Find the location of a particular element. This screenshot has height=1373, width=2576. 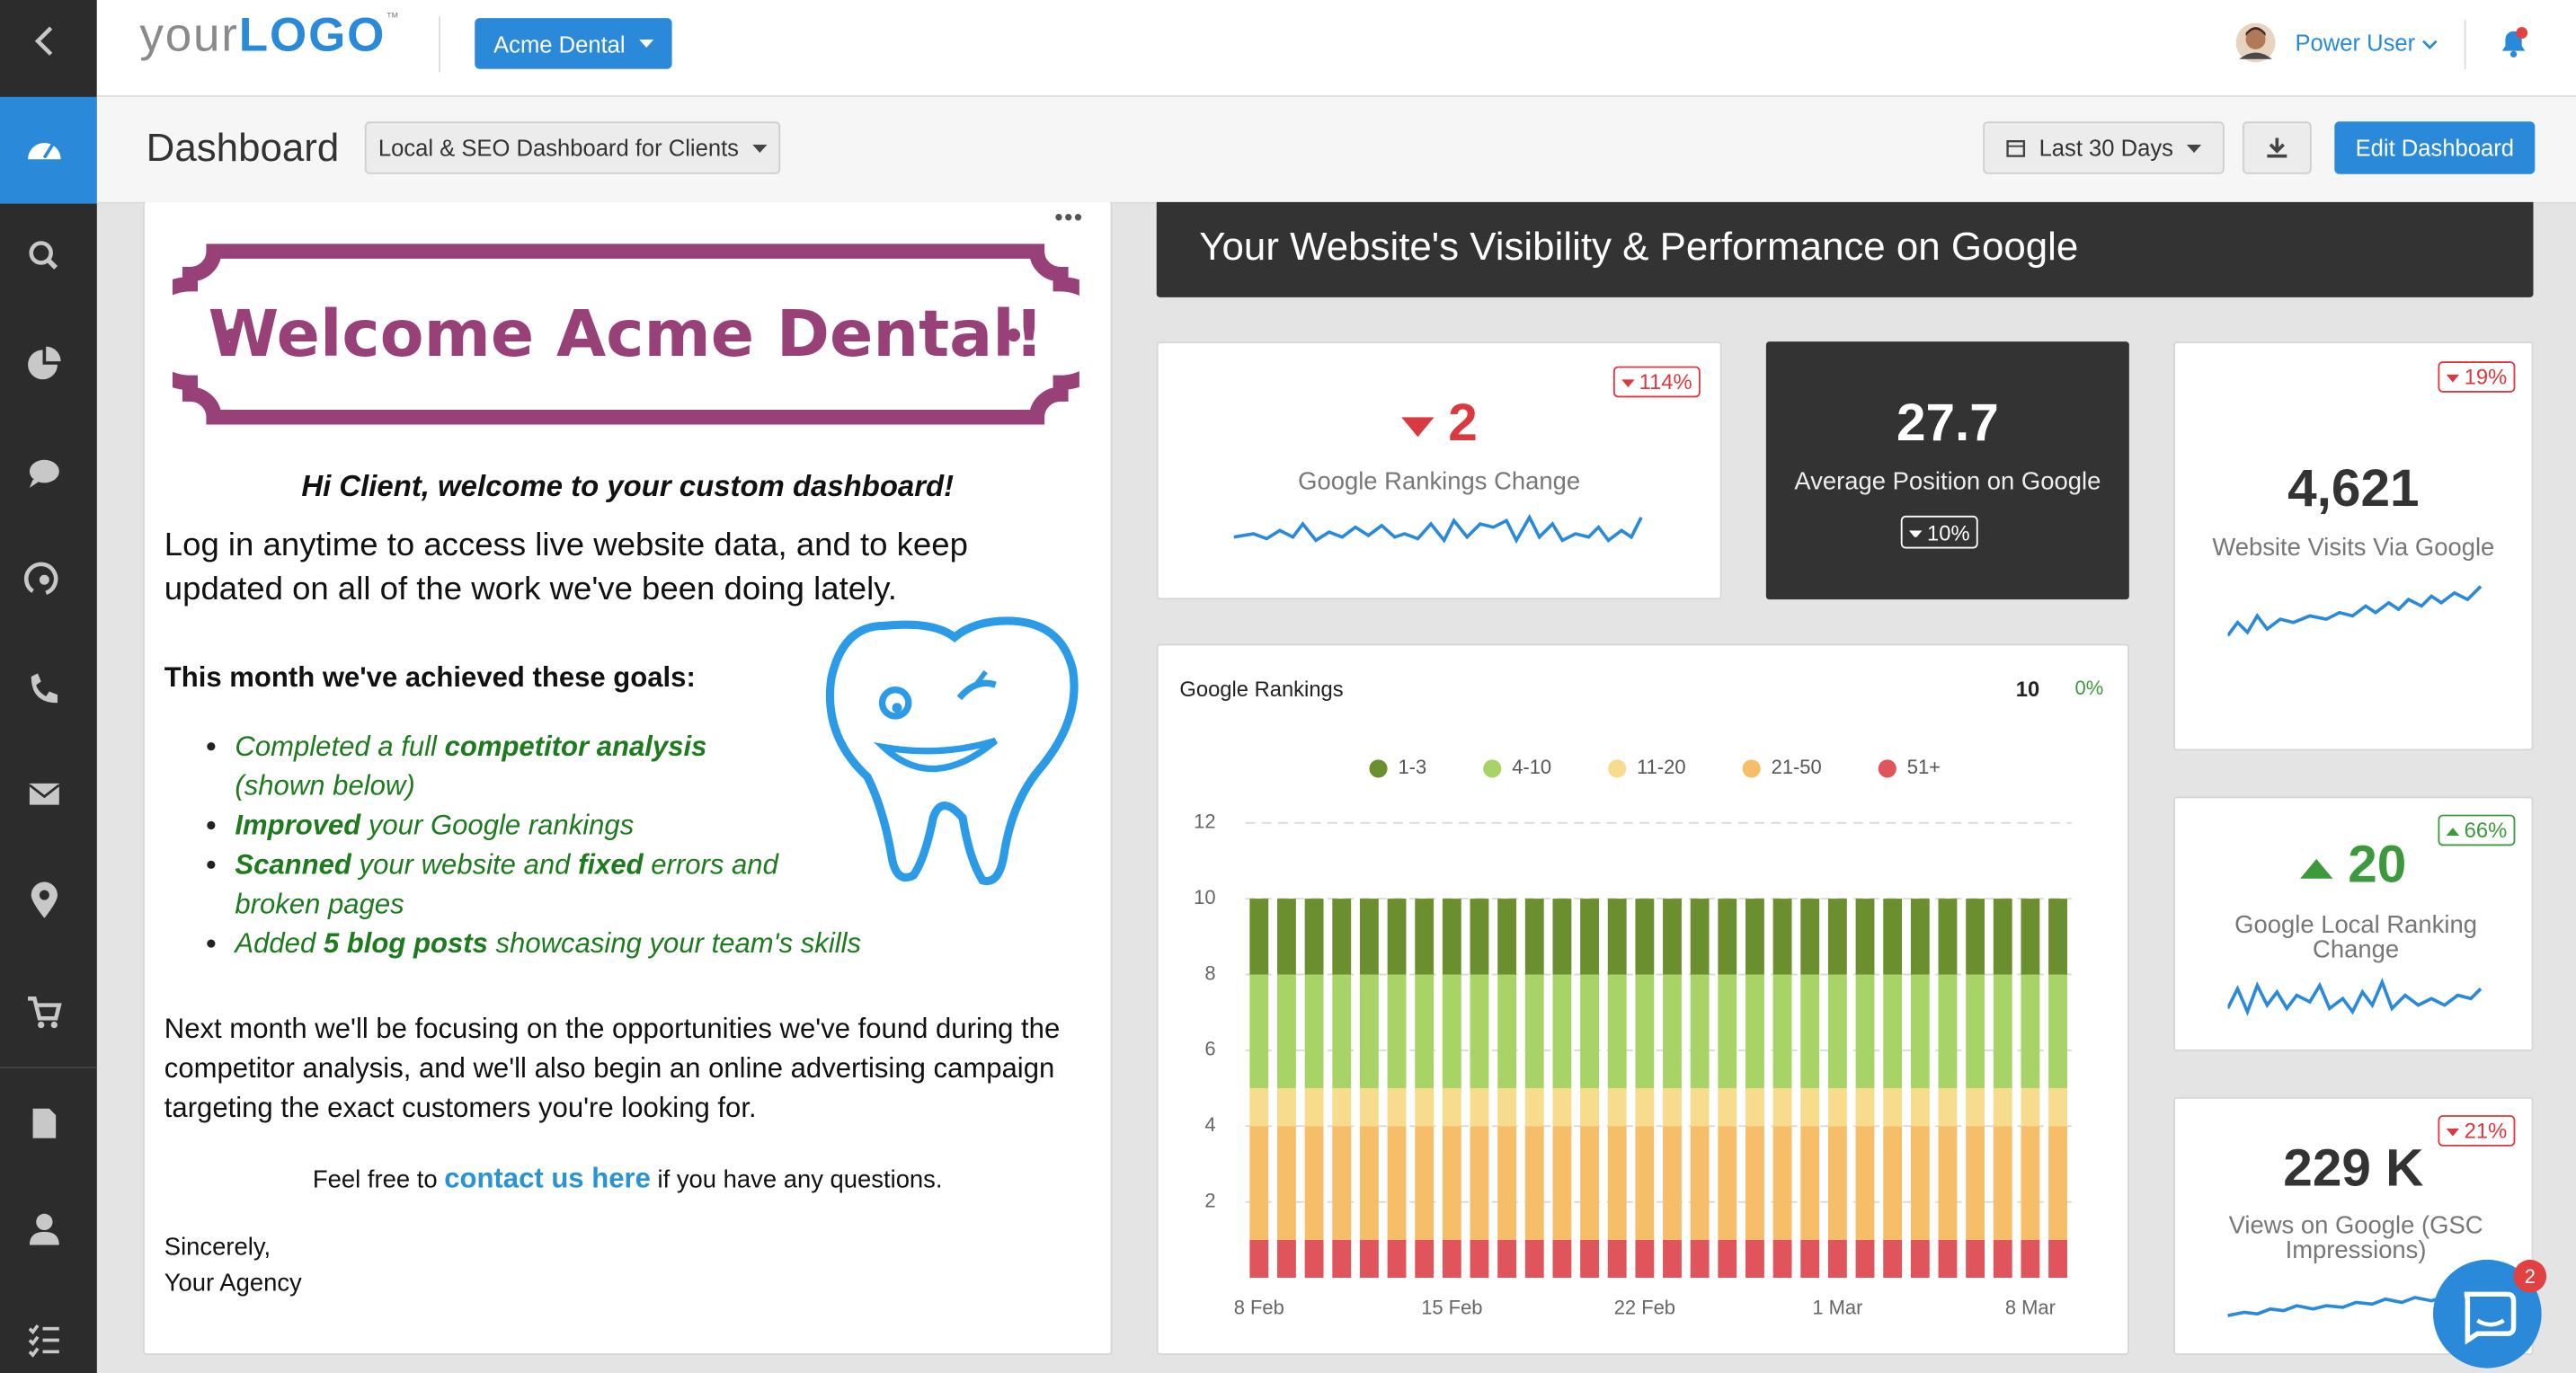

x-tick-label: 15 Feb is located at coordinates (1451, 1308).